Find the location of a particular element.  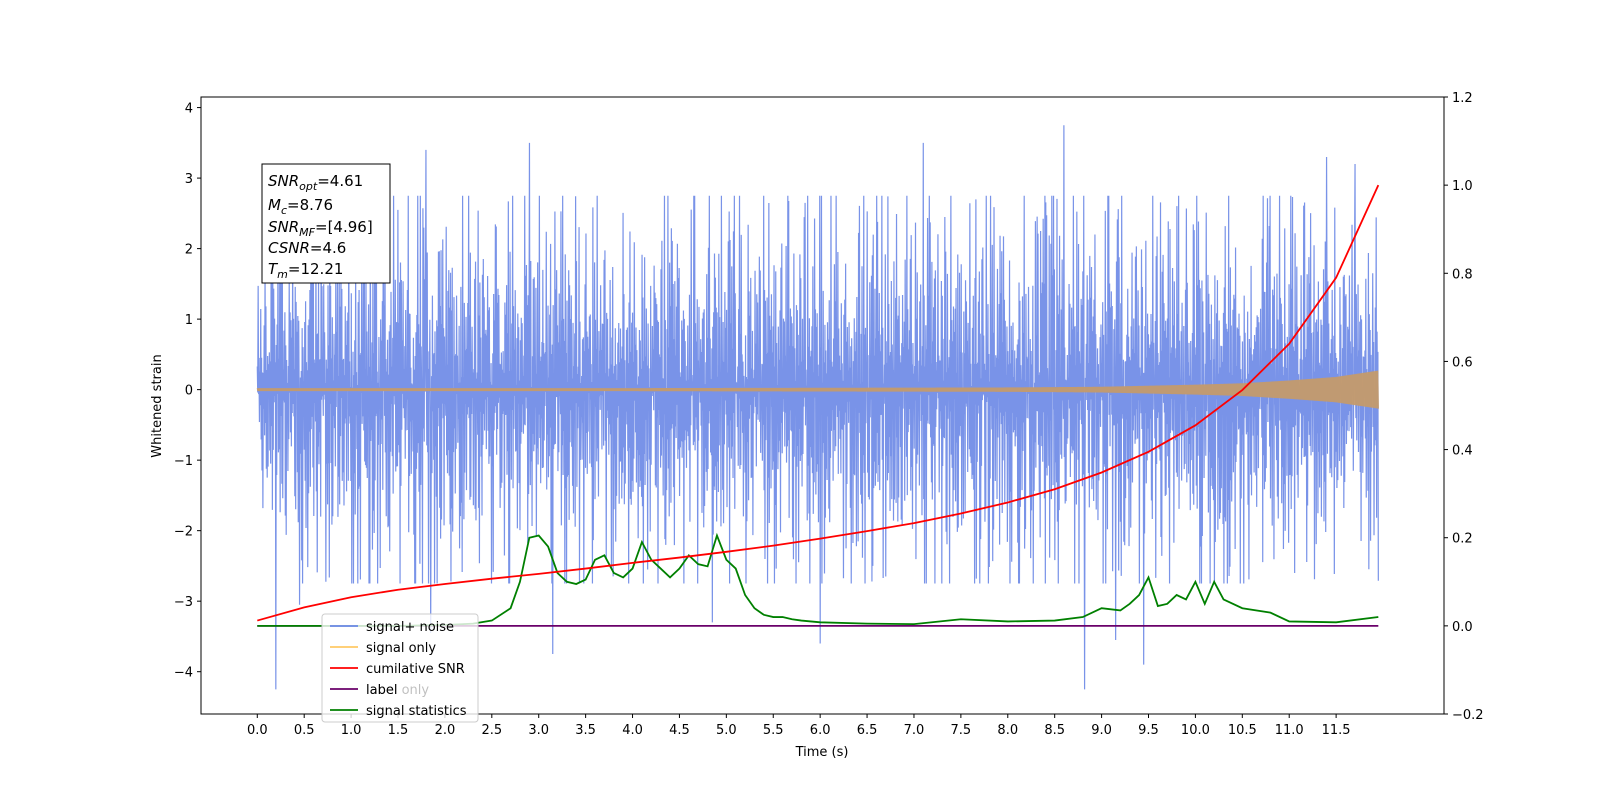

x-tick-label: 6.5 is located at coordinates (867, 730).